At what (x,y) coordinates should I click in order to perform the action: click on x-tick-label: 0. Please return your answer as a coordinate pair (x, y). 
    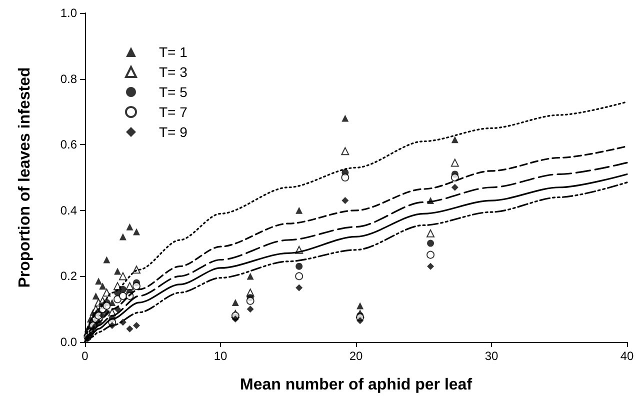
    Looking at the image, I should click on (85, 356).